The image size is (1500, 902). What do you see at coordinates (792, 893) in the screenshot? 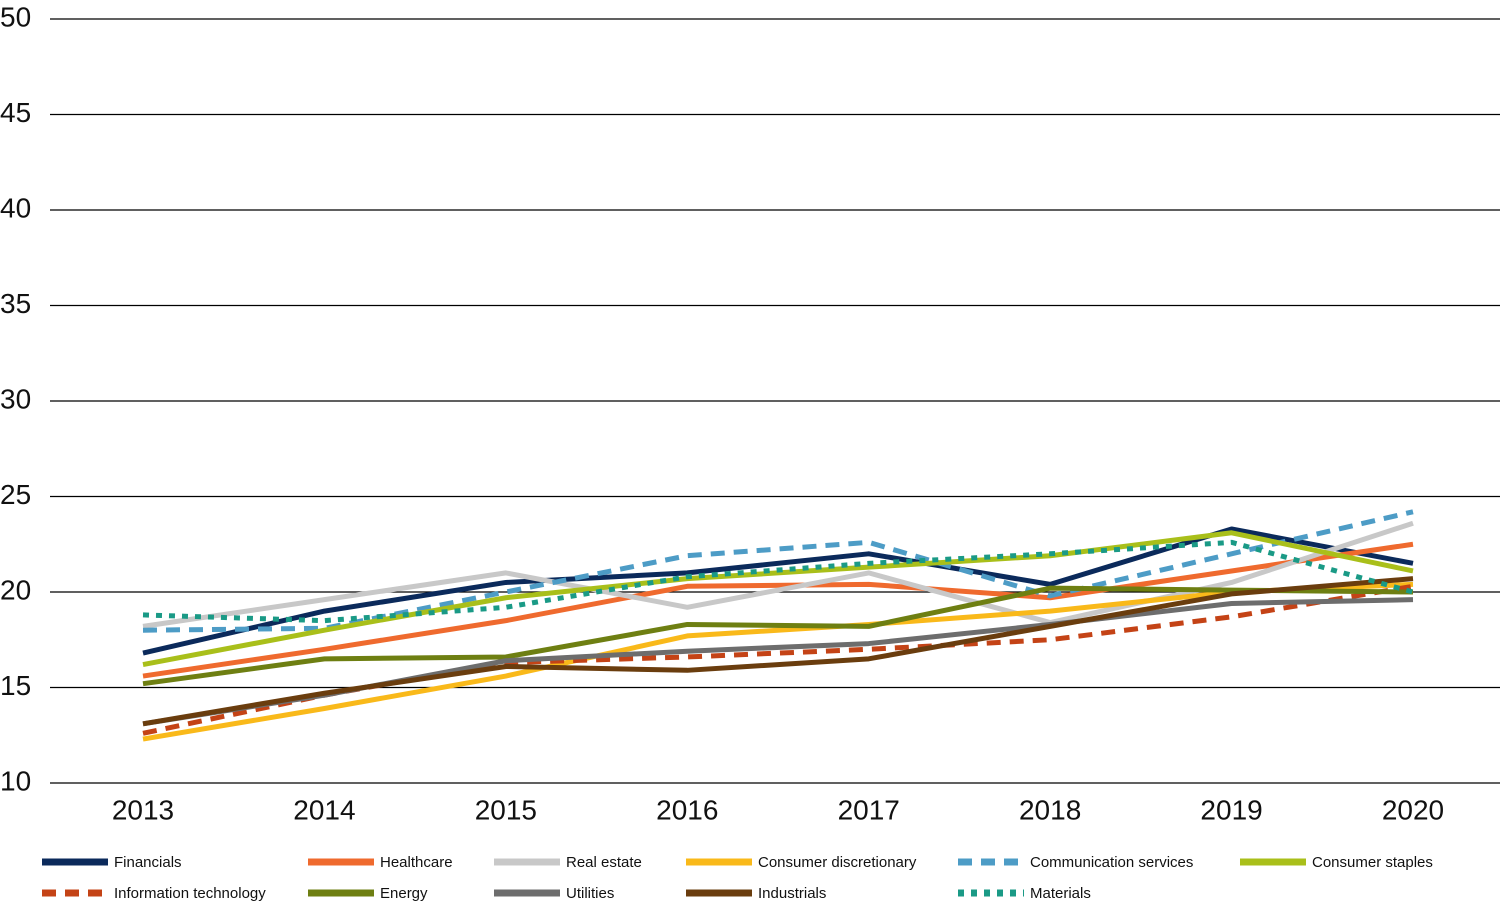
I see `legend-label: Industrials` at bounding box center [792, 893].